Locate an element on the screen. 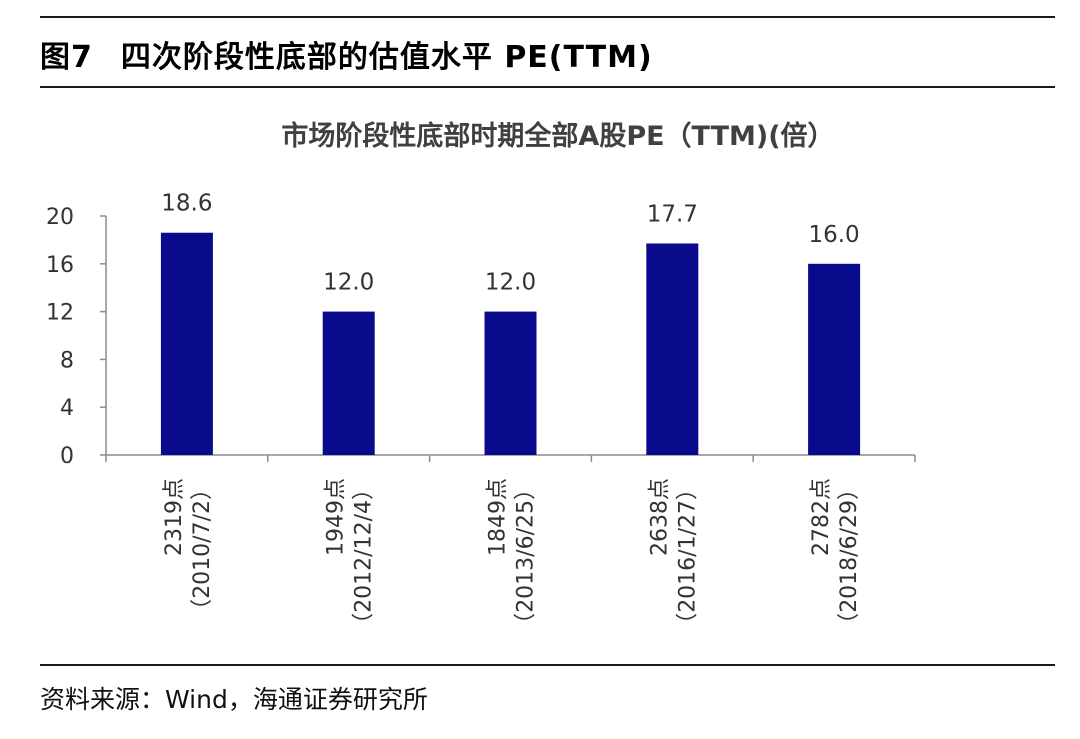  source-note: 资料来源：Wind，海通证券研究所 is located at coordinates (234, 699).